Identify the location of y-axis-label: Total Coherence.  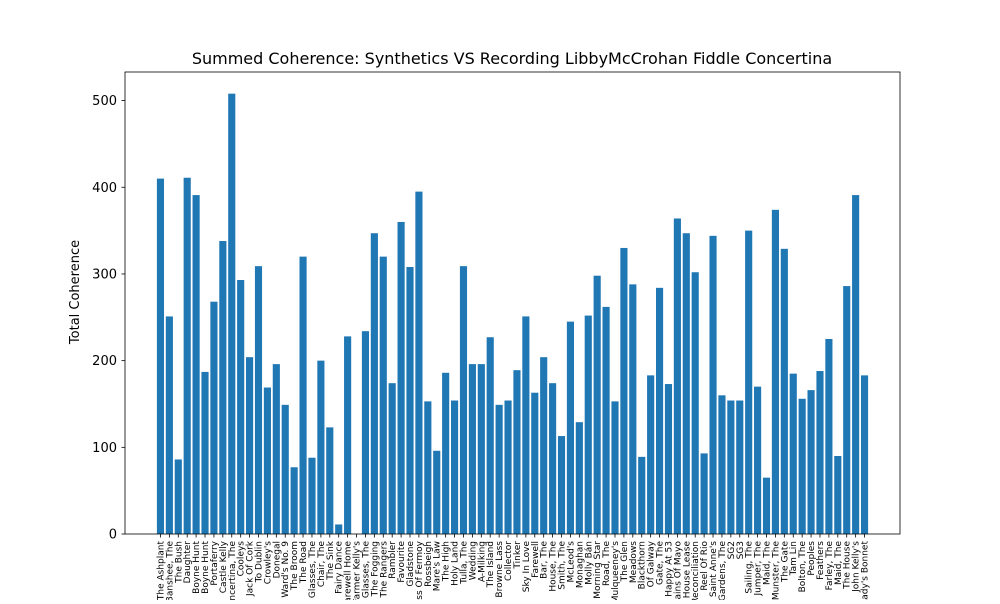
(75, 292).